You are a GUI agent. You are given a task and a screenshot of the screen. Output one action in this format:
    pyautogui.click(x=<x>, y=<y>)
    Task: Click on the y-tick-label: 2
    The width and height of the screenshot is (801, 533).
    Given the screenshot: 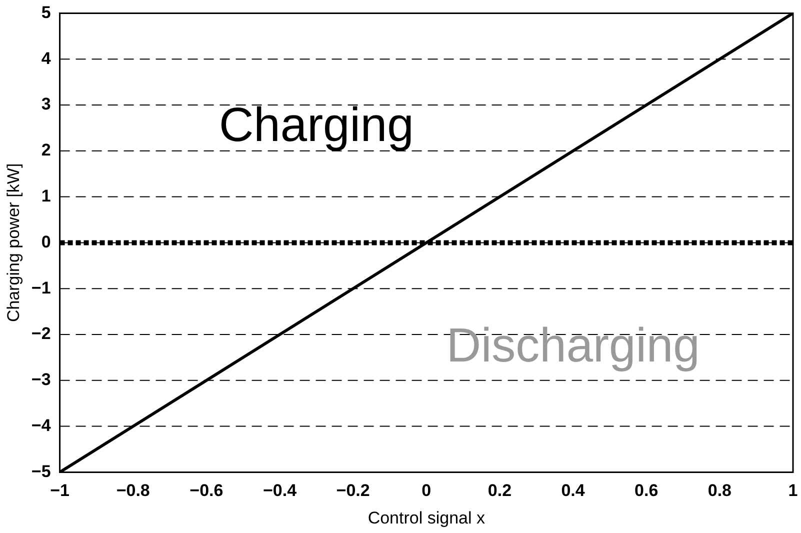 What is the action you would take?
    pyautogui.click(x=46, y=150)
    